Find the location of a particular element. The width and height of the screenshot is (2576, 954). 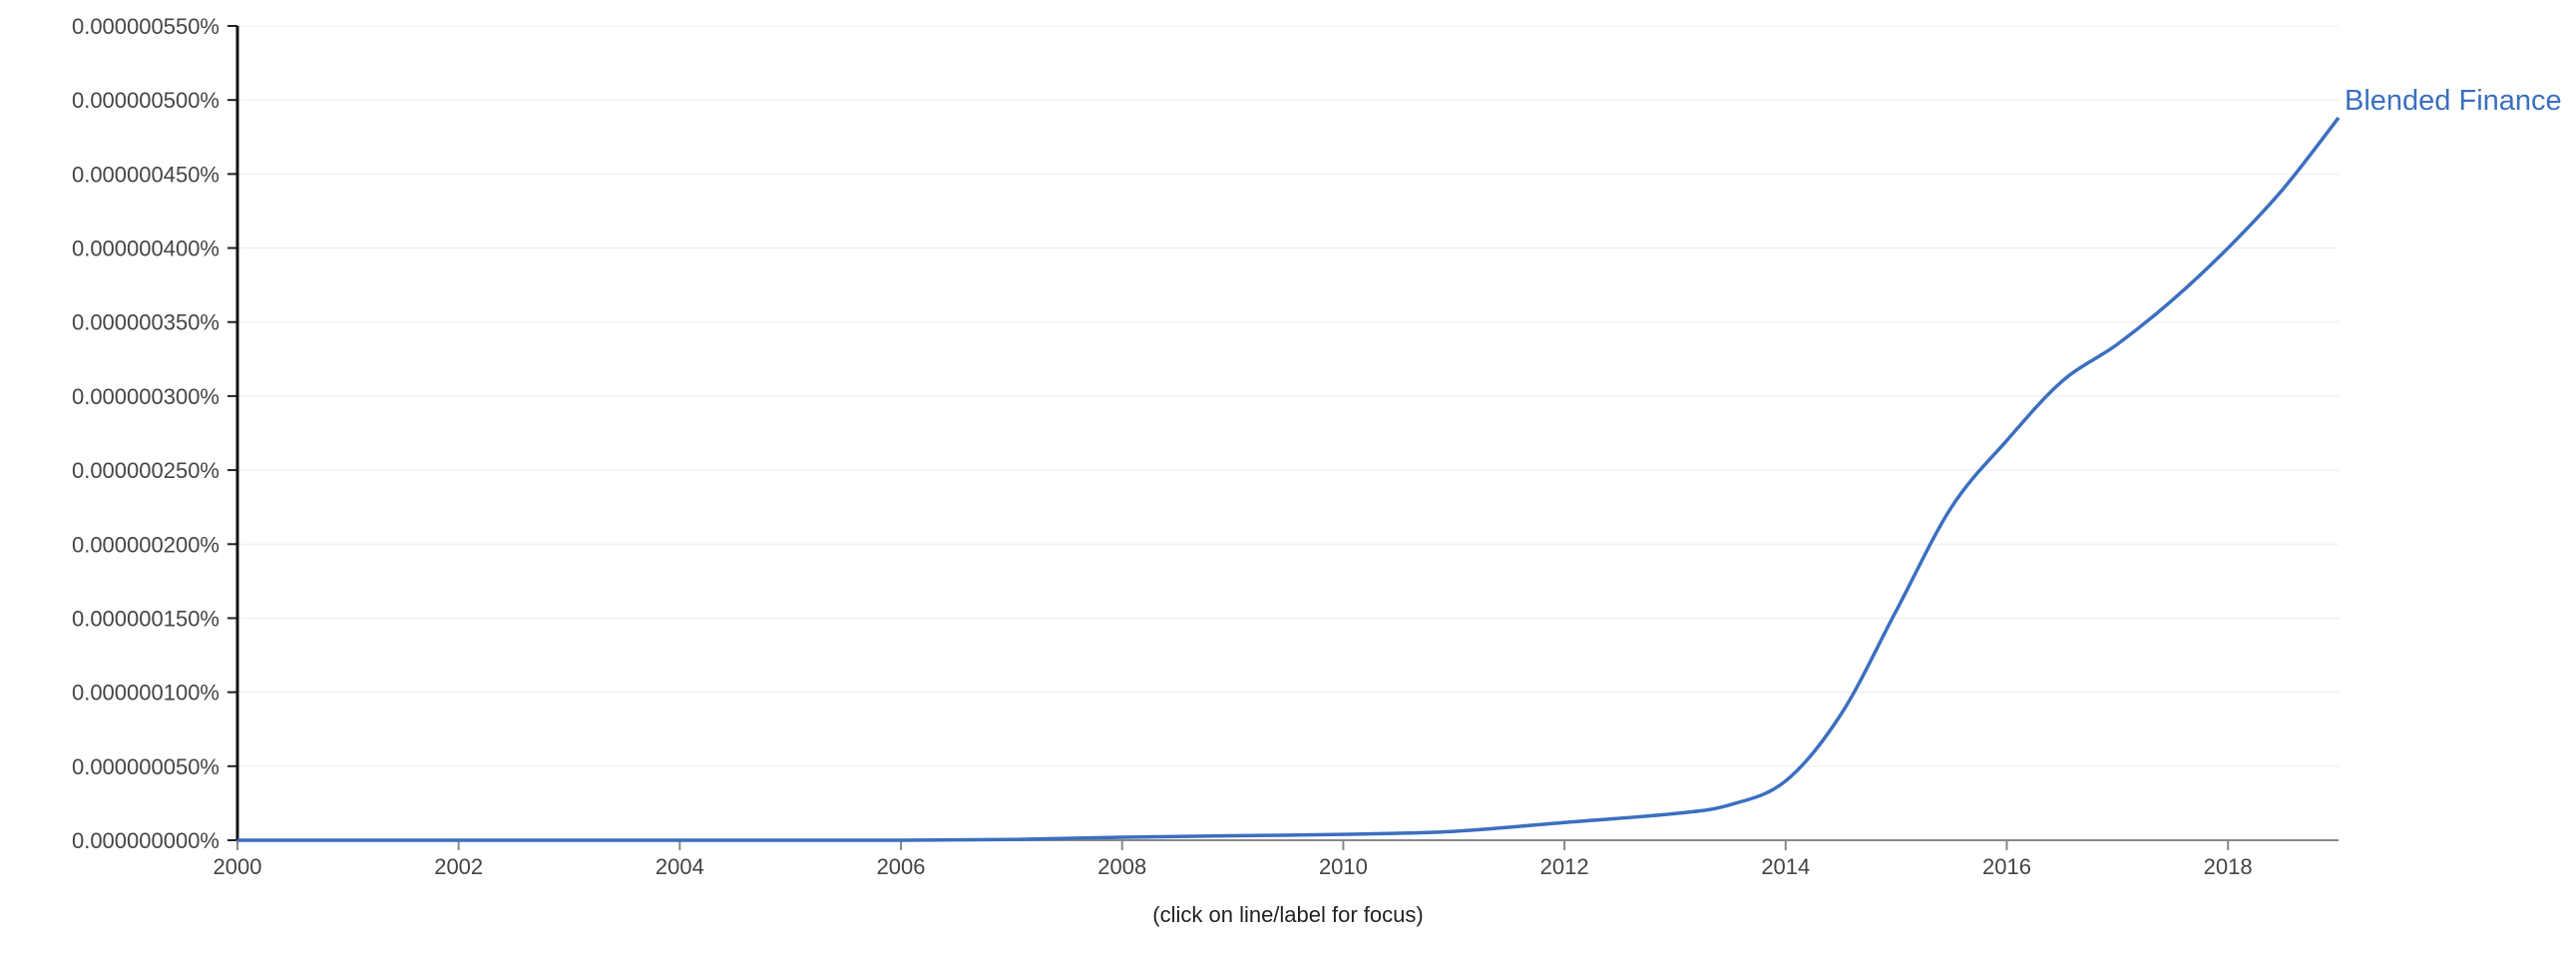

y-tick-label: 0.000000150% is located at coordinates (145, 618).